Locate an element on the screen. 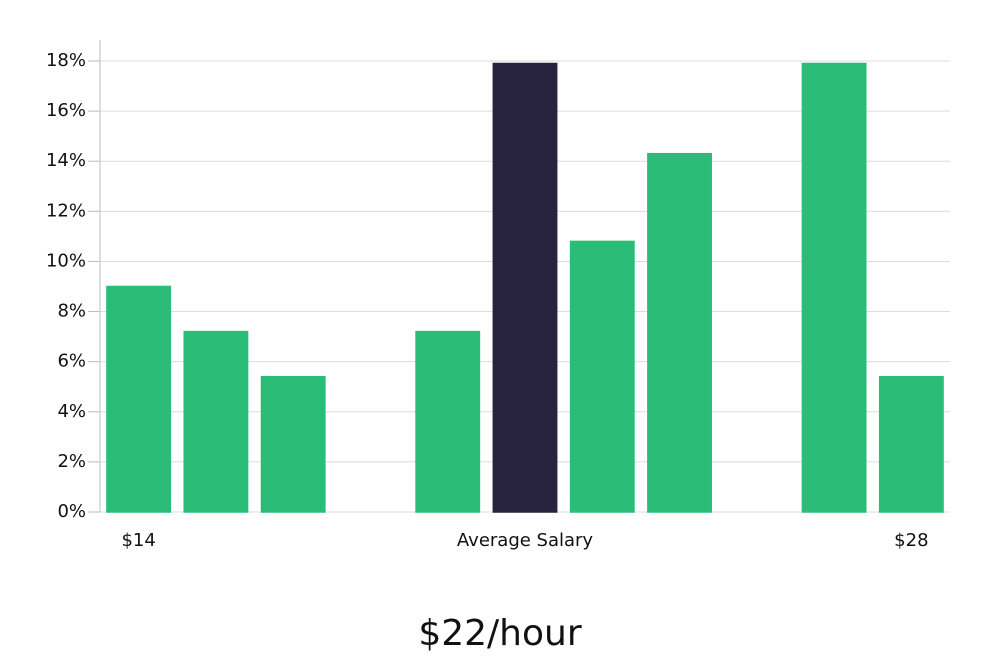 Image resolution: width=1000 pixels, height=660 pixels. y-tick-label: 10% is located at coordinates (66, 260).